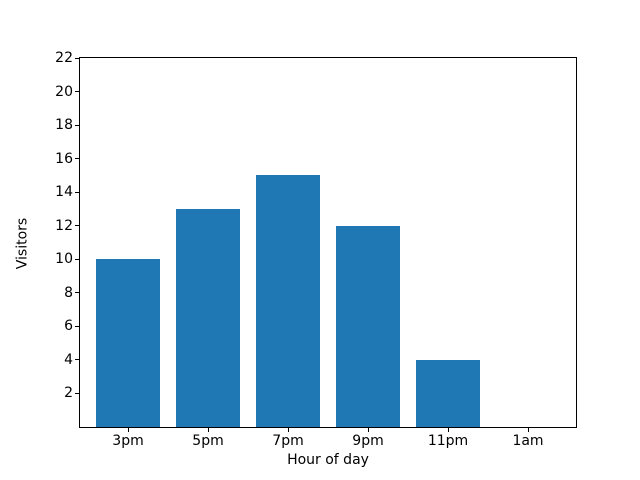  Describe the element at coordinates (64, 58) in the screenshot. I see `y-tick-label: 22` at that location.